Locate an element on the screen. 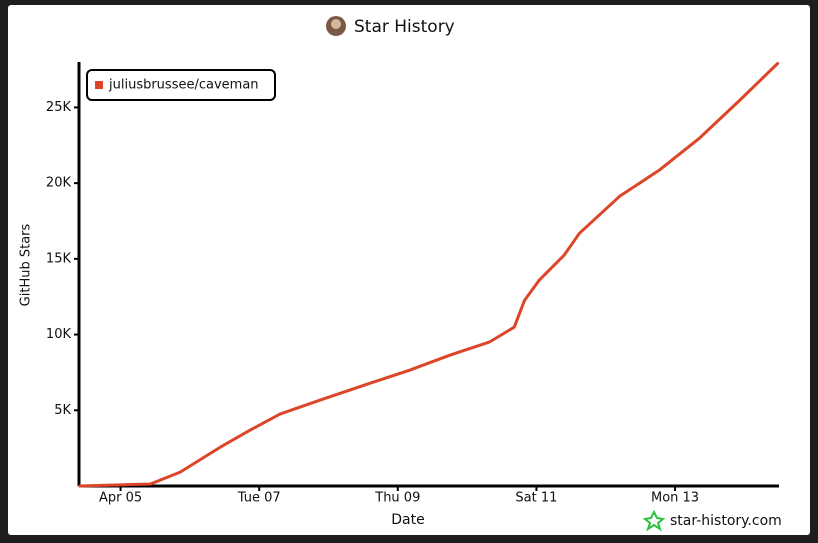 This screenshot has width=818, height=543. x-axis-label: Date is located at coordinates (407, 520).